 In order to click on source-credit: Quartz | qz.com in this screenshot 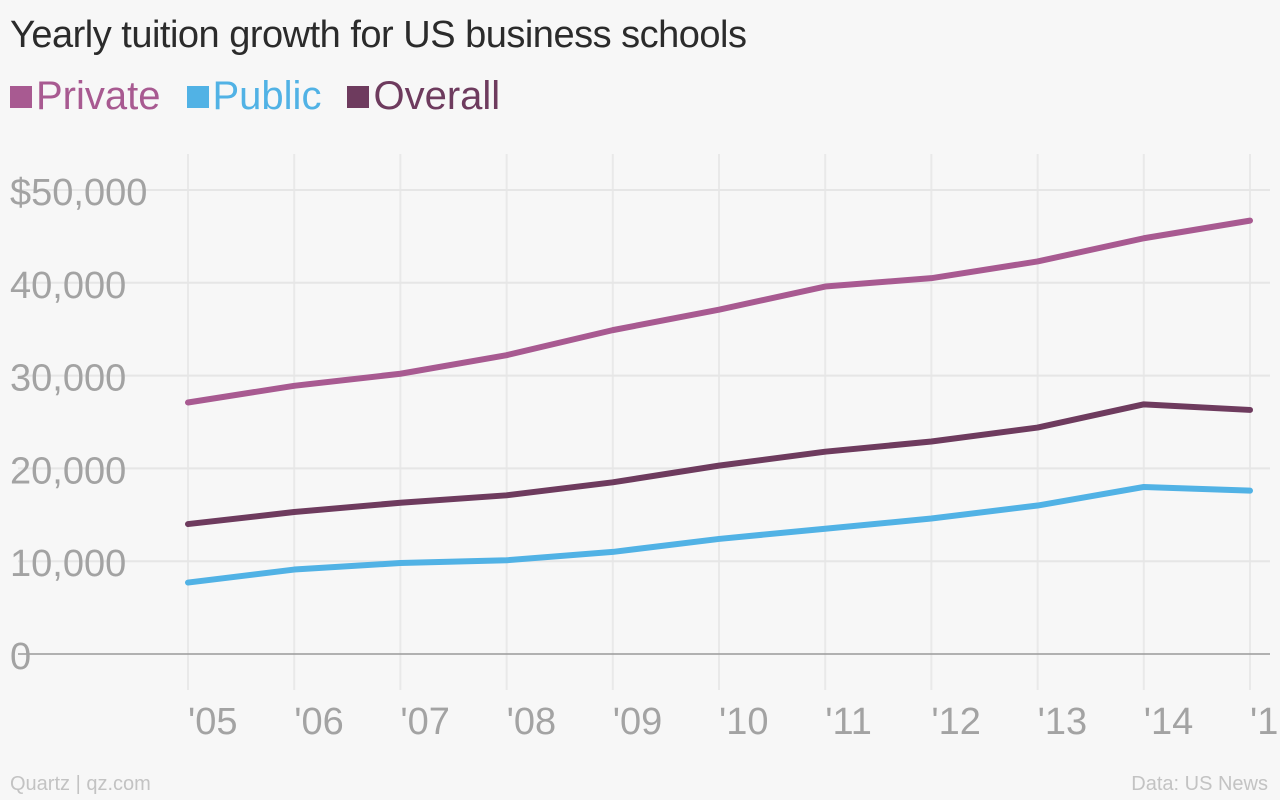, I will do `click(80, 784)`.